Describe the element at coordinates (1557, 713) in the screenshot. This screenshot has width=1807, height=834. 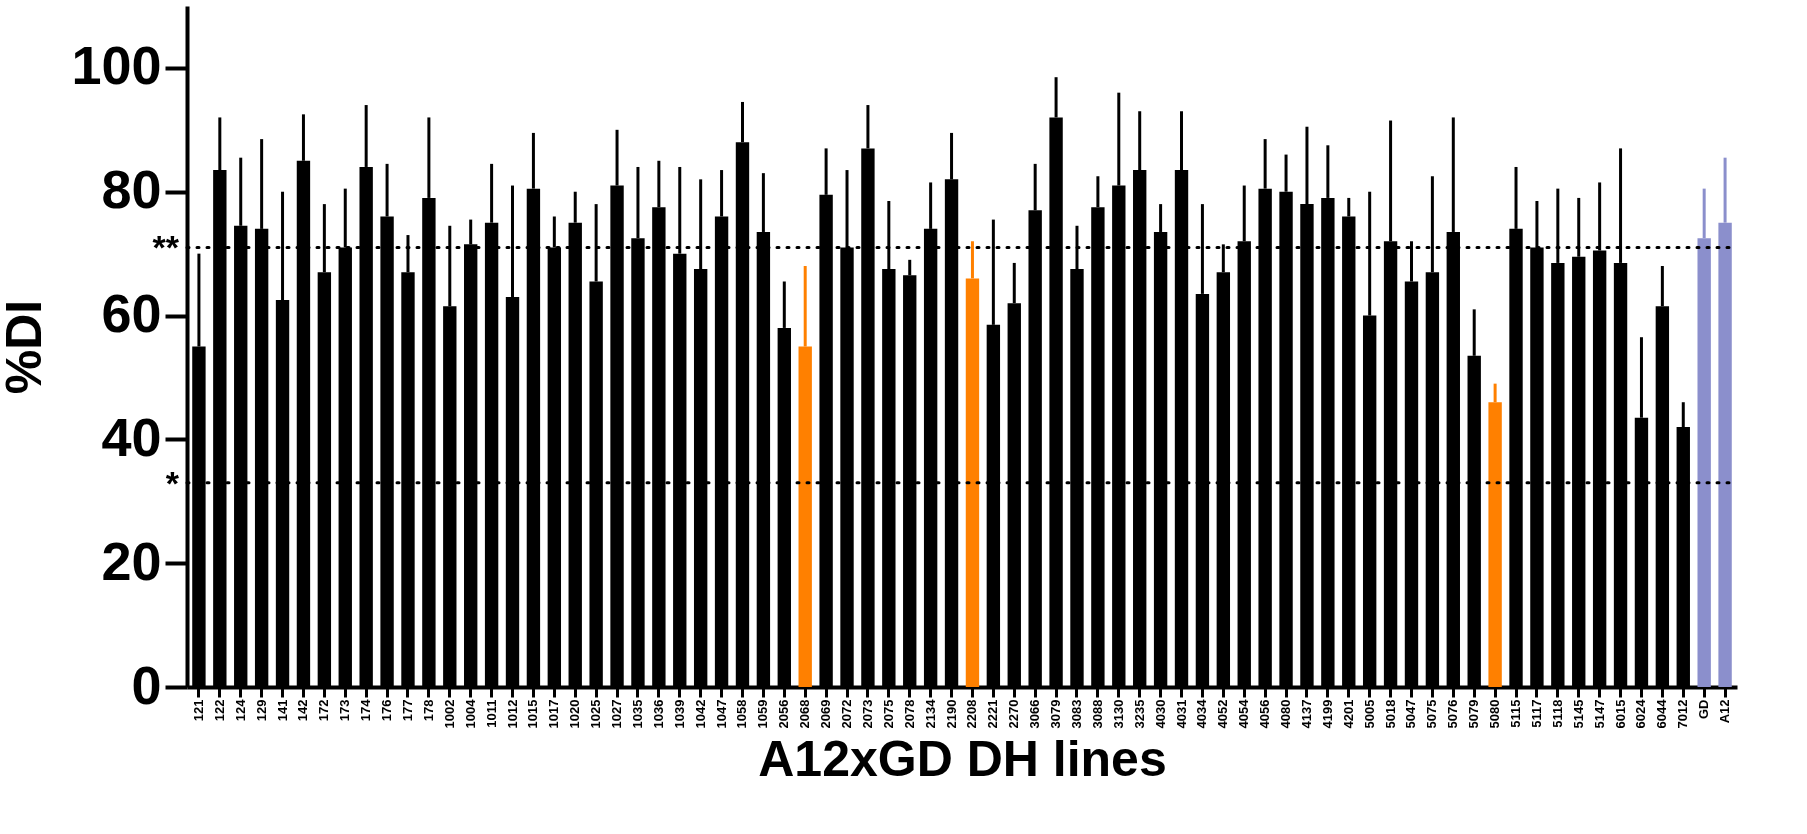
I see `x-tick-label: 5118` at that location.